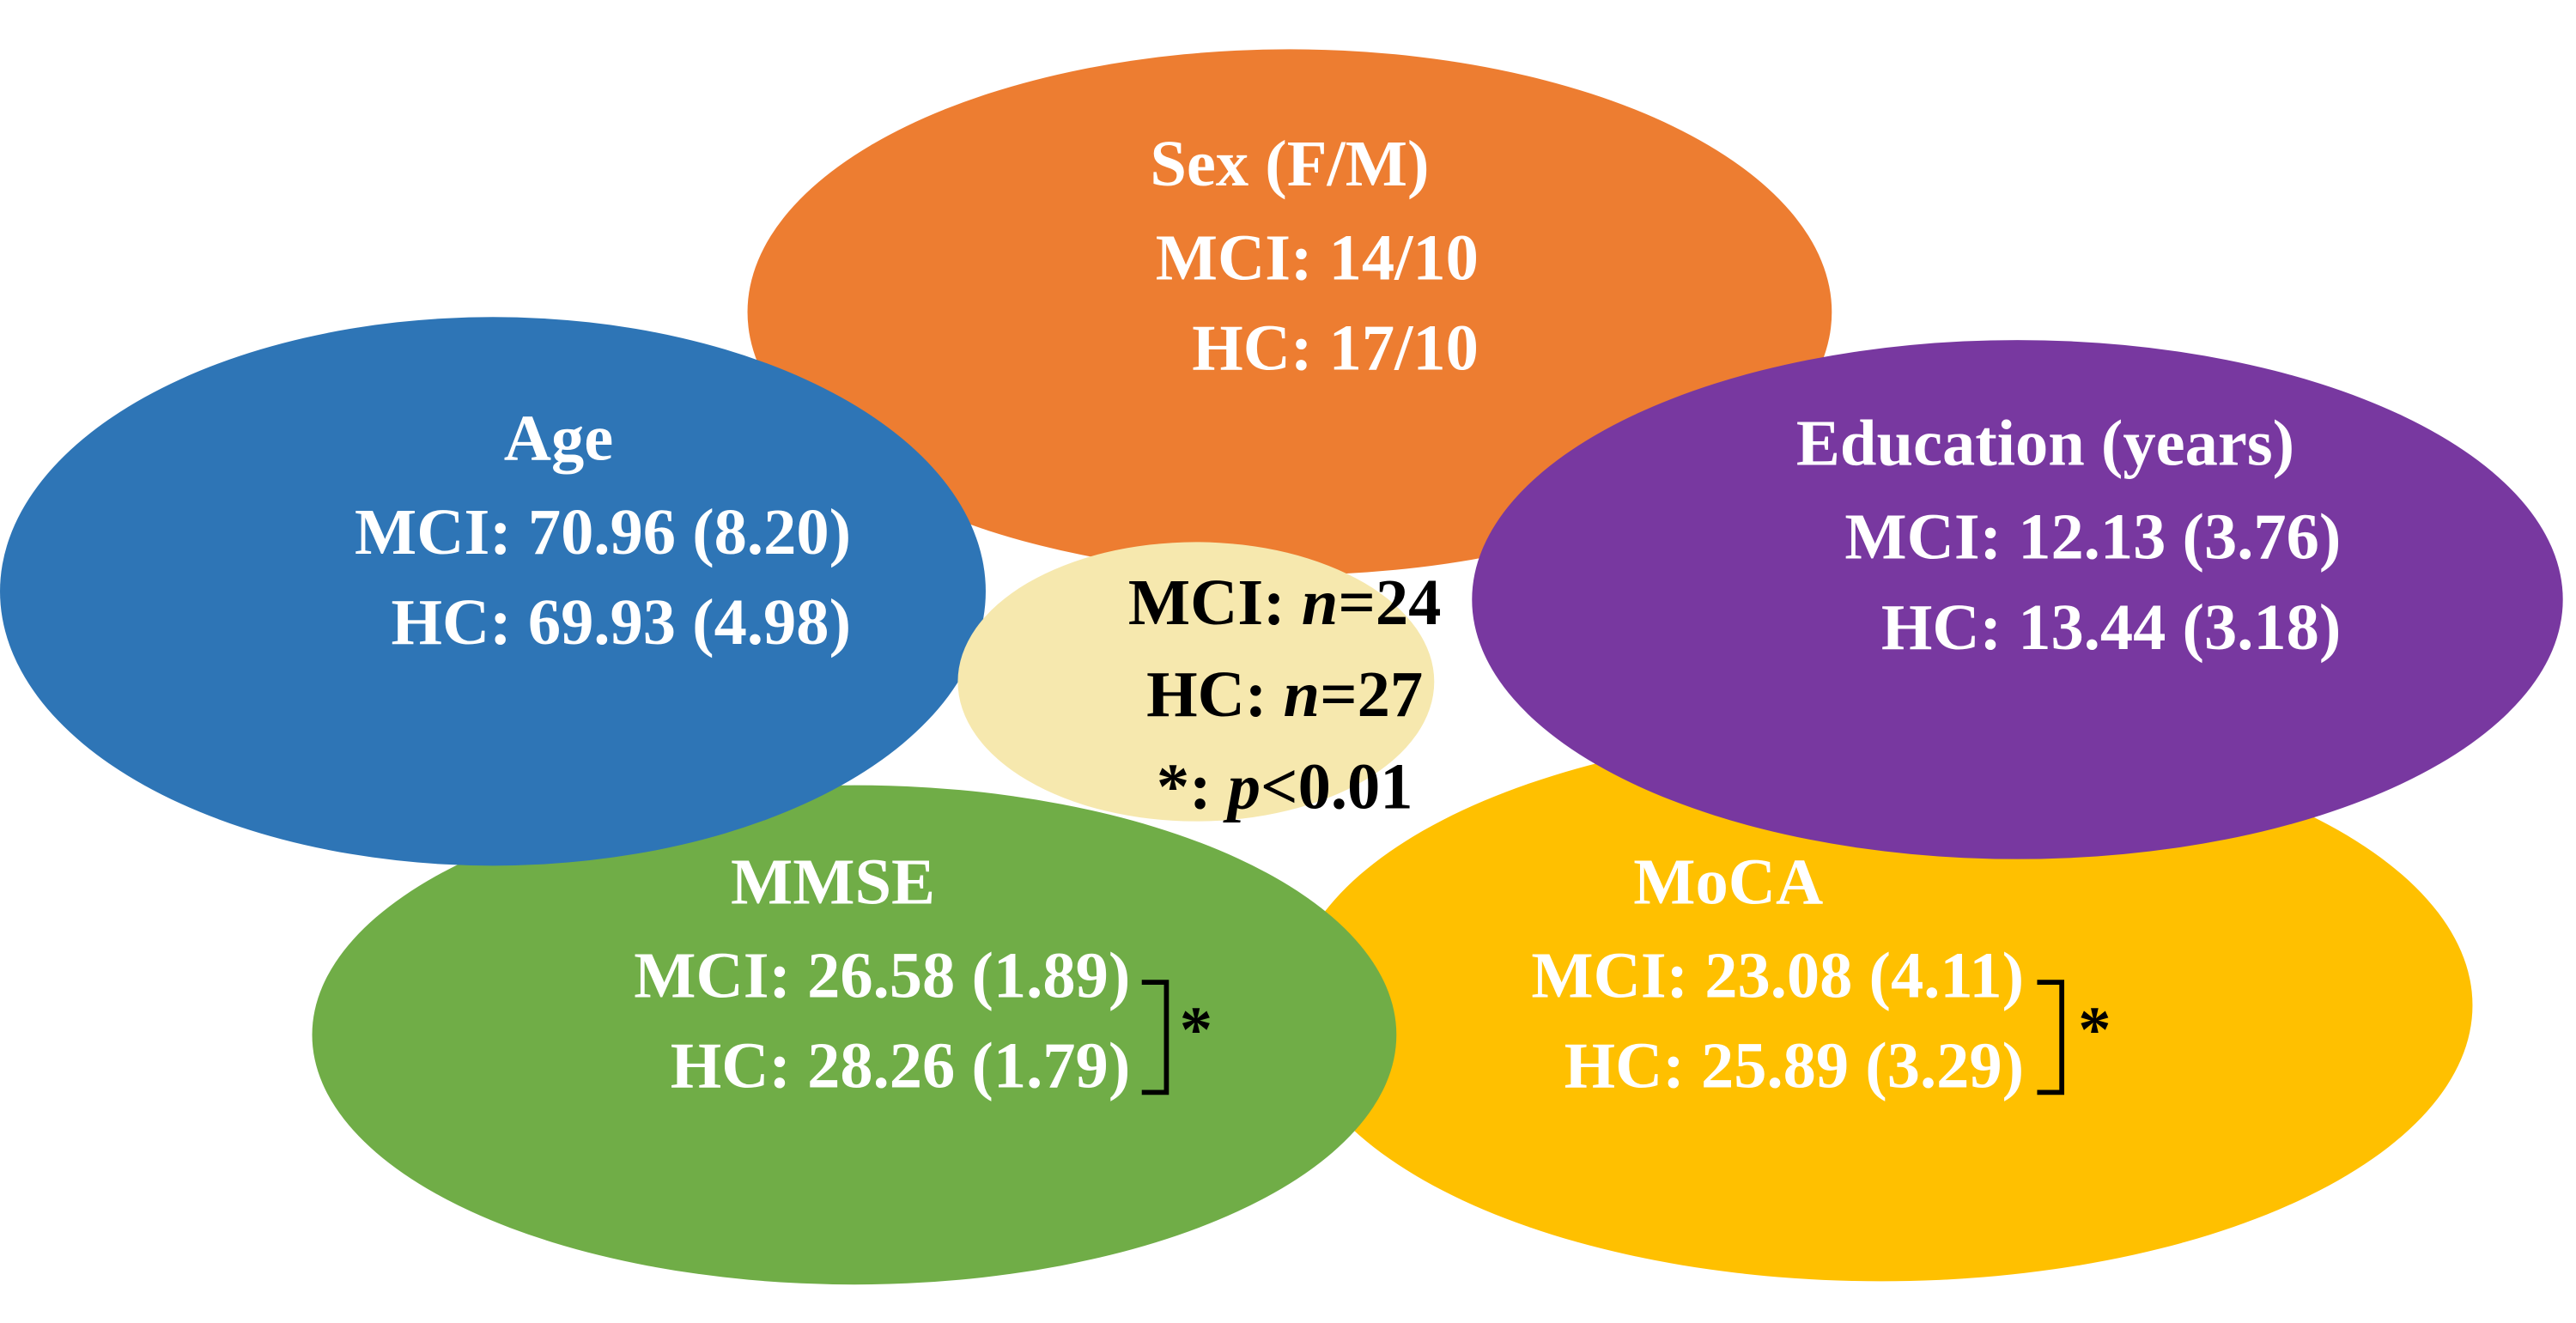 This screenshot has width=2576, height=1323. I want to click on petal-line: MCI: 14/10, so click(1317, 257).